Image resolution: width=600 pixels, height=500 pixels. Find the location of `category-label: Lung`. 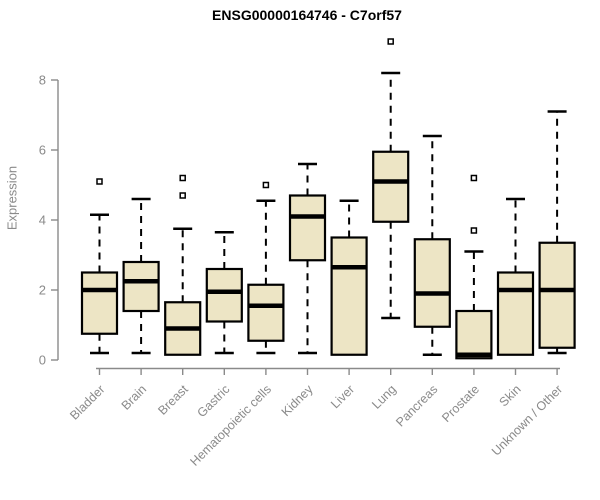

category-label: Lung is located at coordinates (384, 397).